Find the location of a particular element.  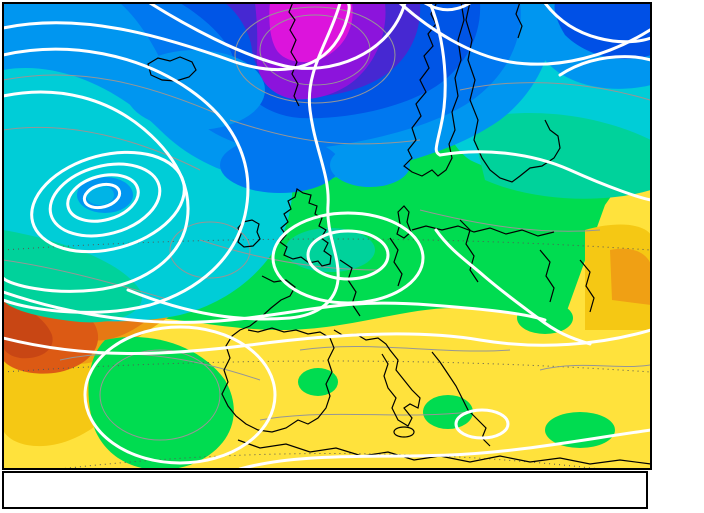

caption-box is located at coordinates (325, 490).